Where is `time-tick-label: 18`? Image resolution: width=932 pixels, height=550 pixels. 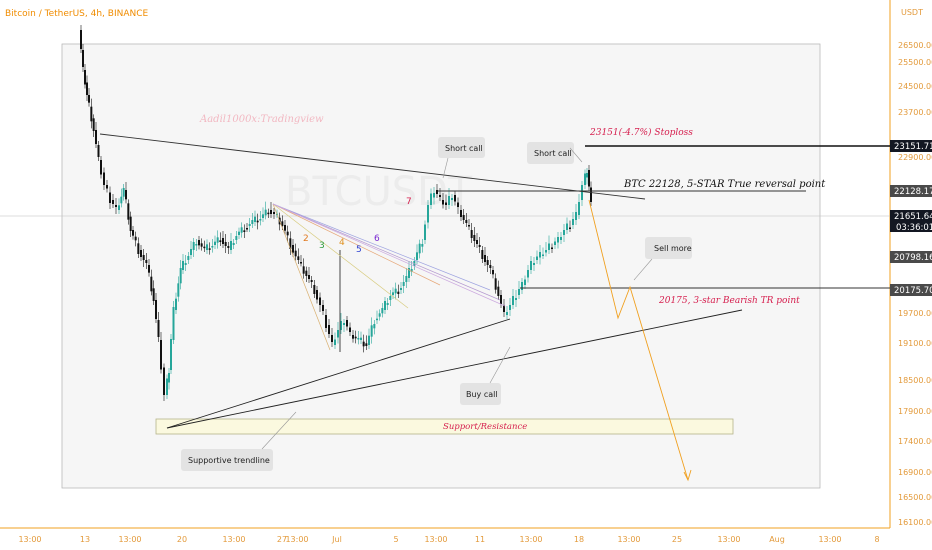
time-tick-label: 18 is located at coordinates (579, 539).